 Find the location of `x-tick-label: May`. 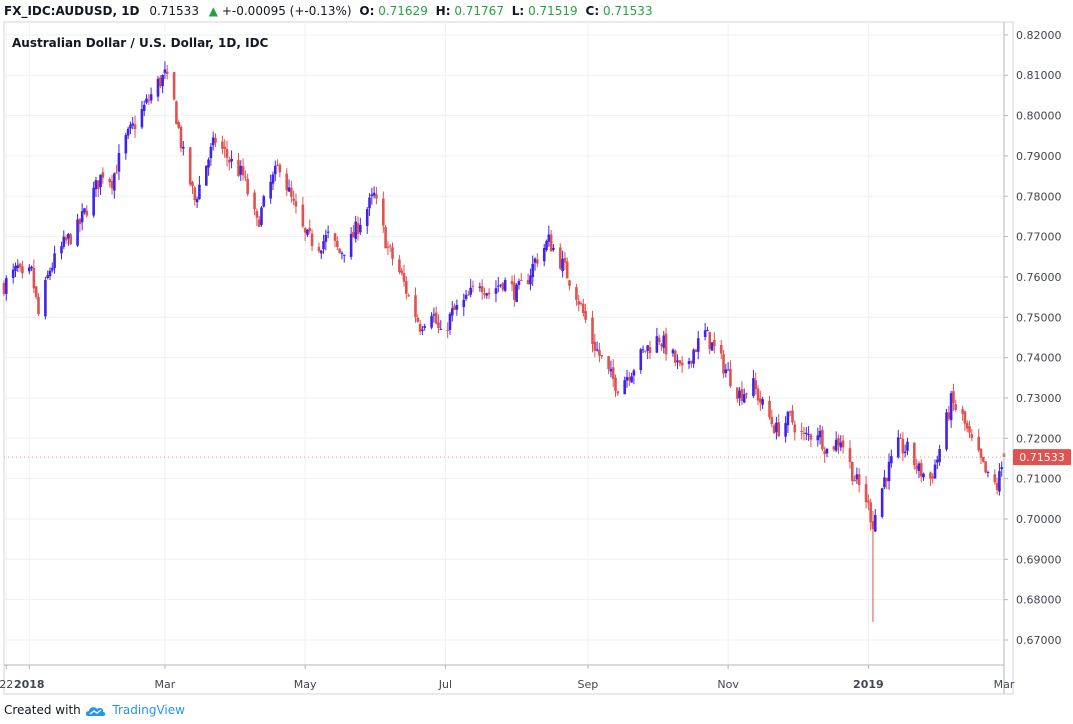

x-tick-label: May is located at coordinates (305, 684).